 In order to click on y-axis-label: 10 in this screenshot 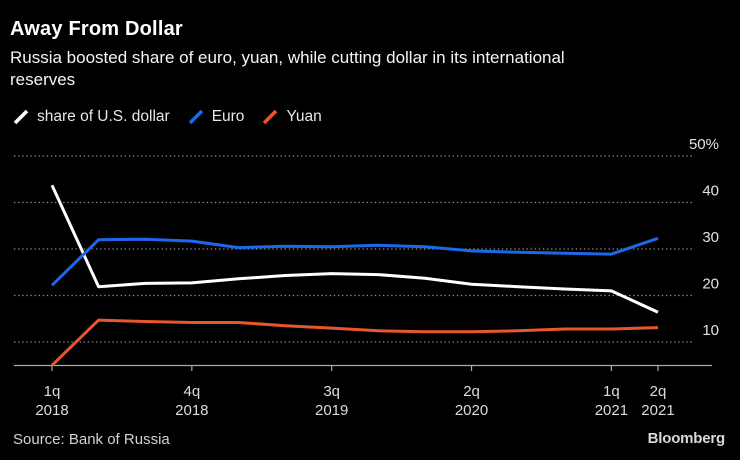, I will do `click(710, 330)`.